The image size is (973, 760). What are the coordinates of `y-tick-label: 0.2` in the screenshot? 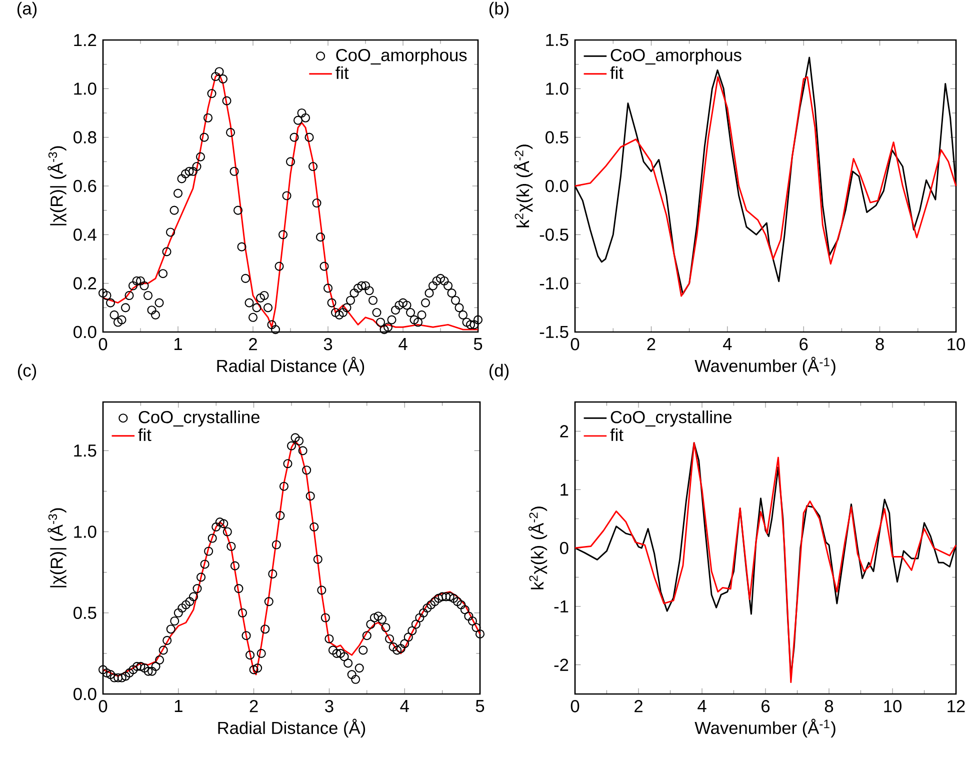 It's located at (85, 283).